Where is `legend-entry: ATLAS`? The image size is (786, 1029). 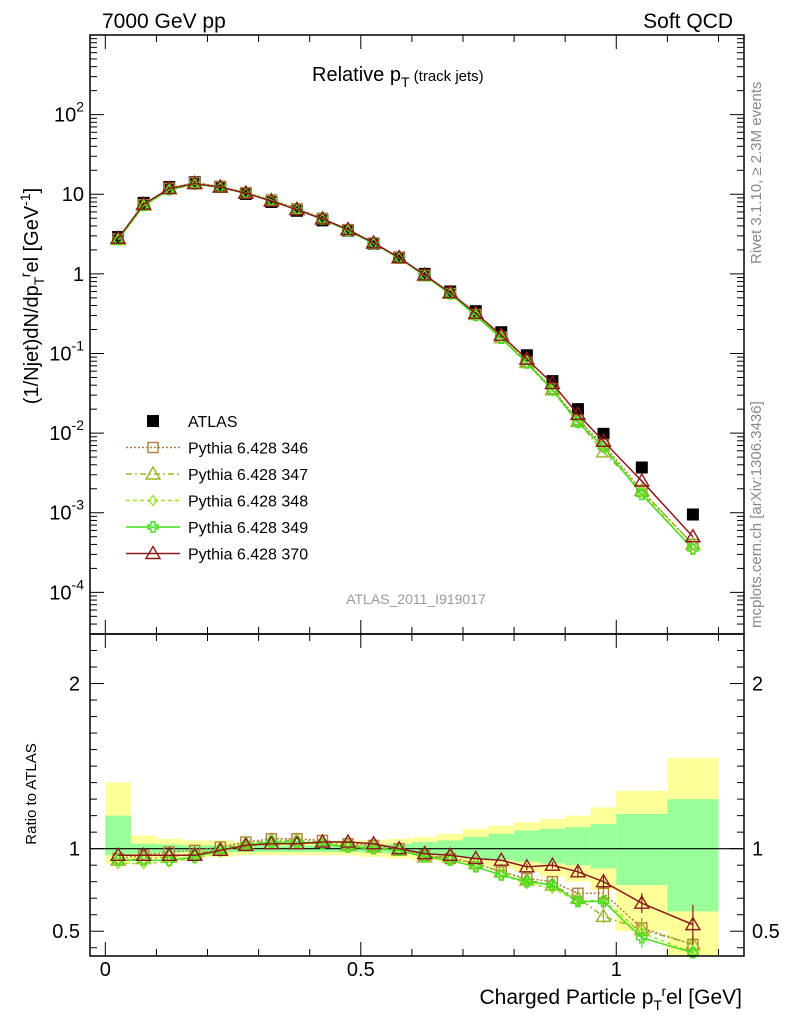 legend-entry: ATLAS is located at coordinates (192, 422).